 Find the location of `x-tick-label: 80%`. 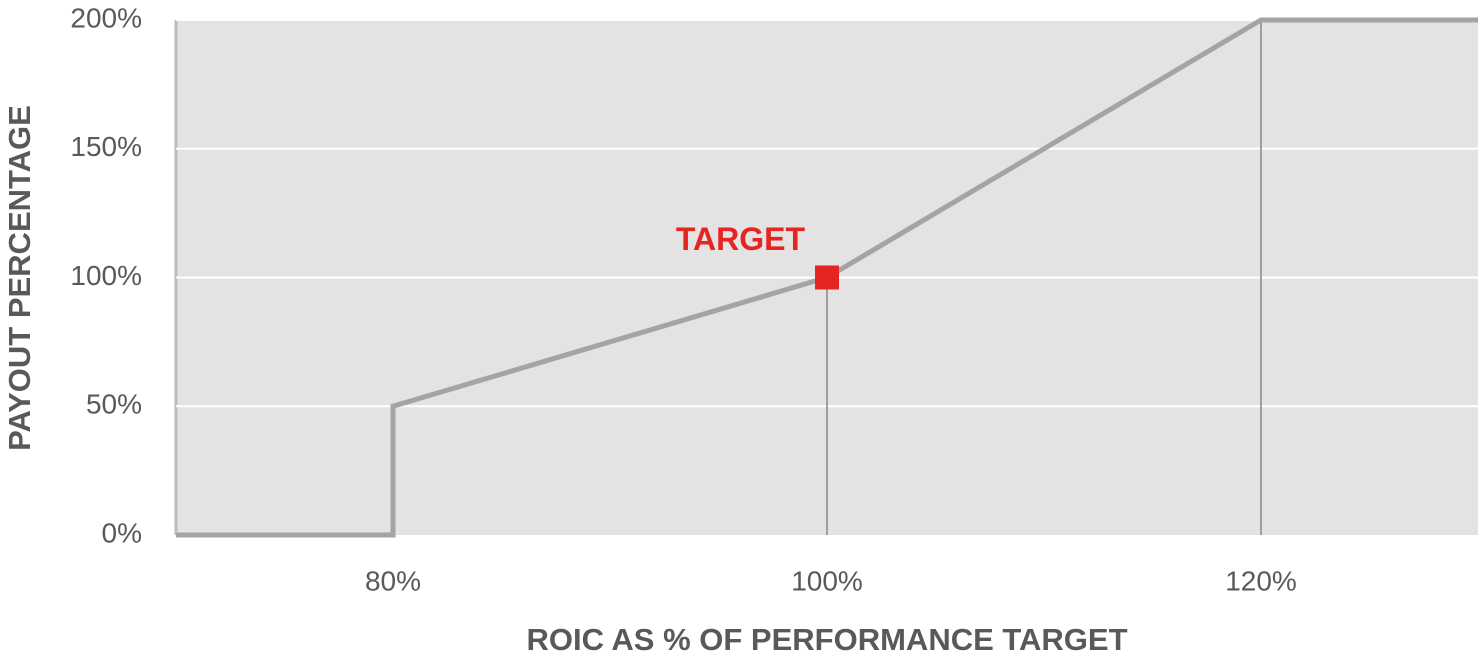

x-tick-label: 80% is located at coordinates (393, 580).